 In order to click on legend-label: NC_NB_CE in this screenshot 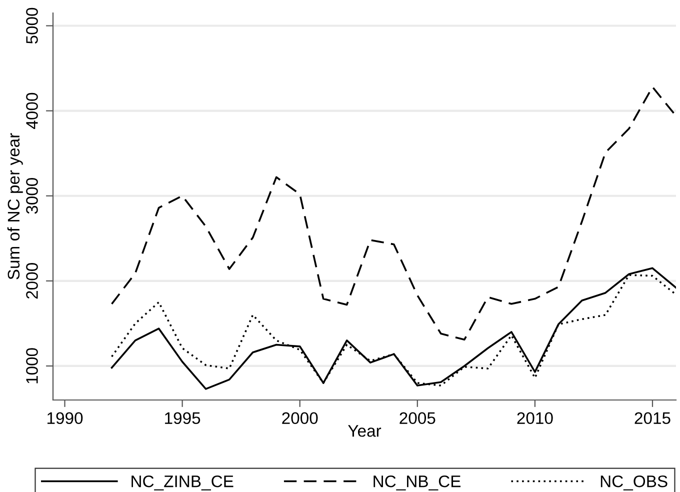, I will do `click(417, 482)`.